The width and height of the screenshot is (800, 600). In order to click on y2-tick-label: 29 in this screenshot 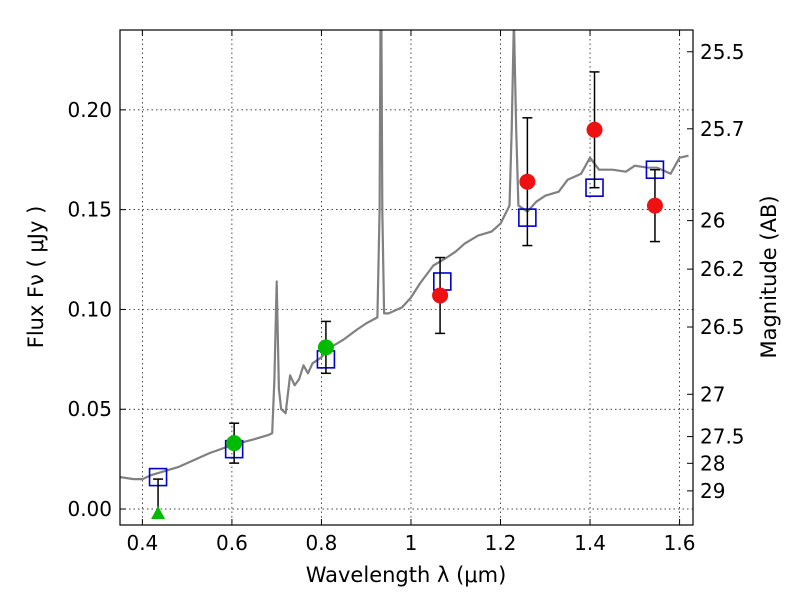, I will do `click(712, 491)`.